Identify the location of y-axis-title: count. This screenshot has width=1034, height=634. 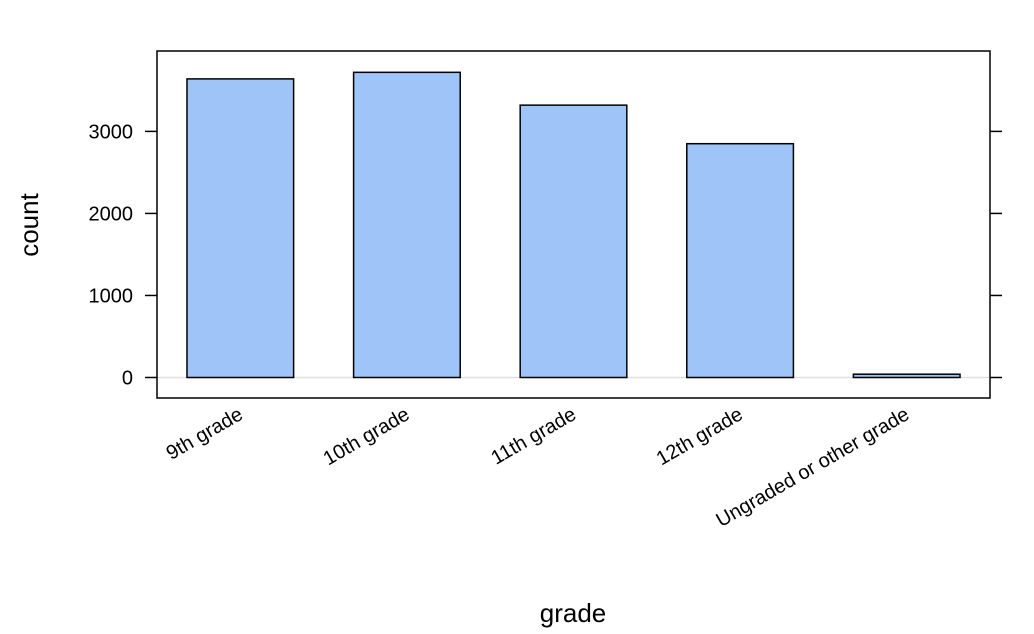
(29, 224).